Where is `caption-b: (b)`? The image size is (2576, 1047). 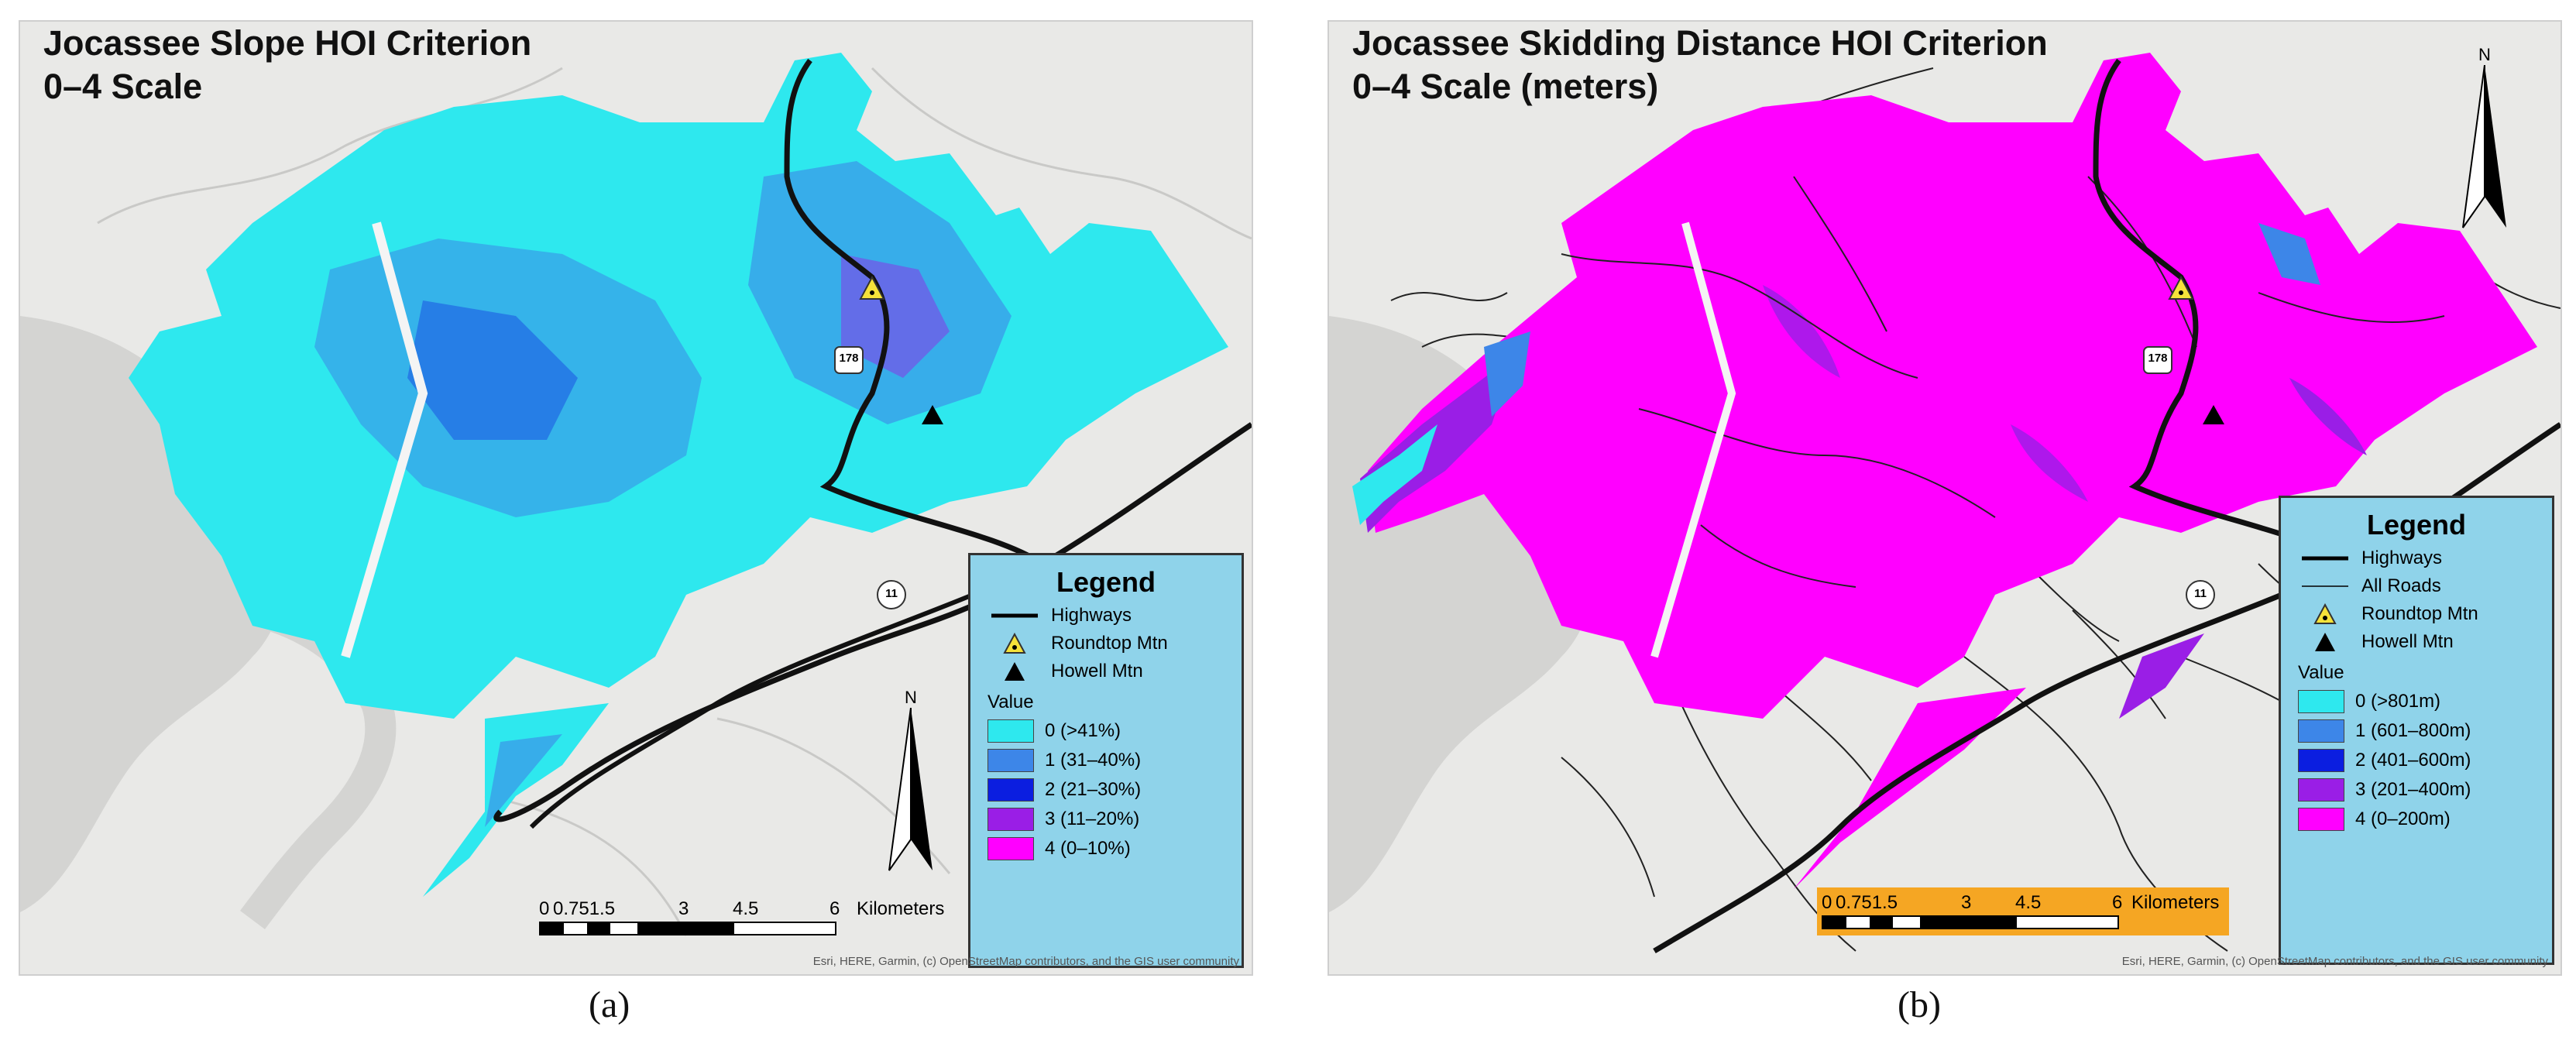
caption-b: (b) is located at coordinates (1919, 1004).